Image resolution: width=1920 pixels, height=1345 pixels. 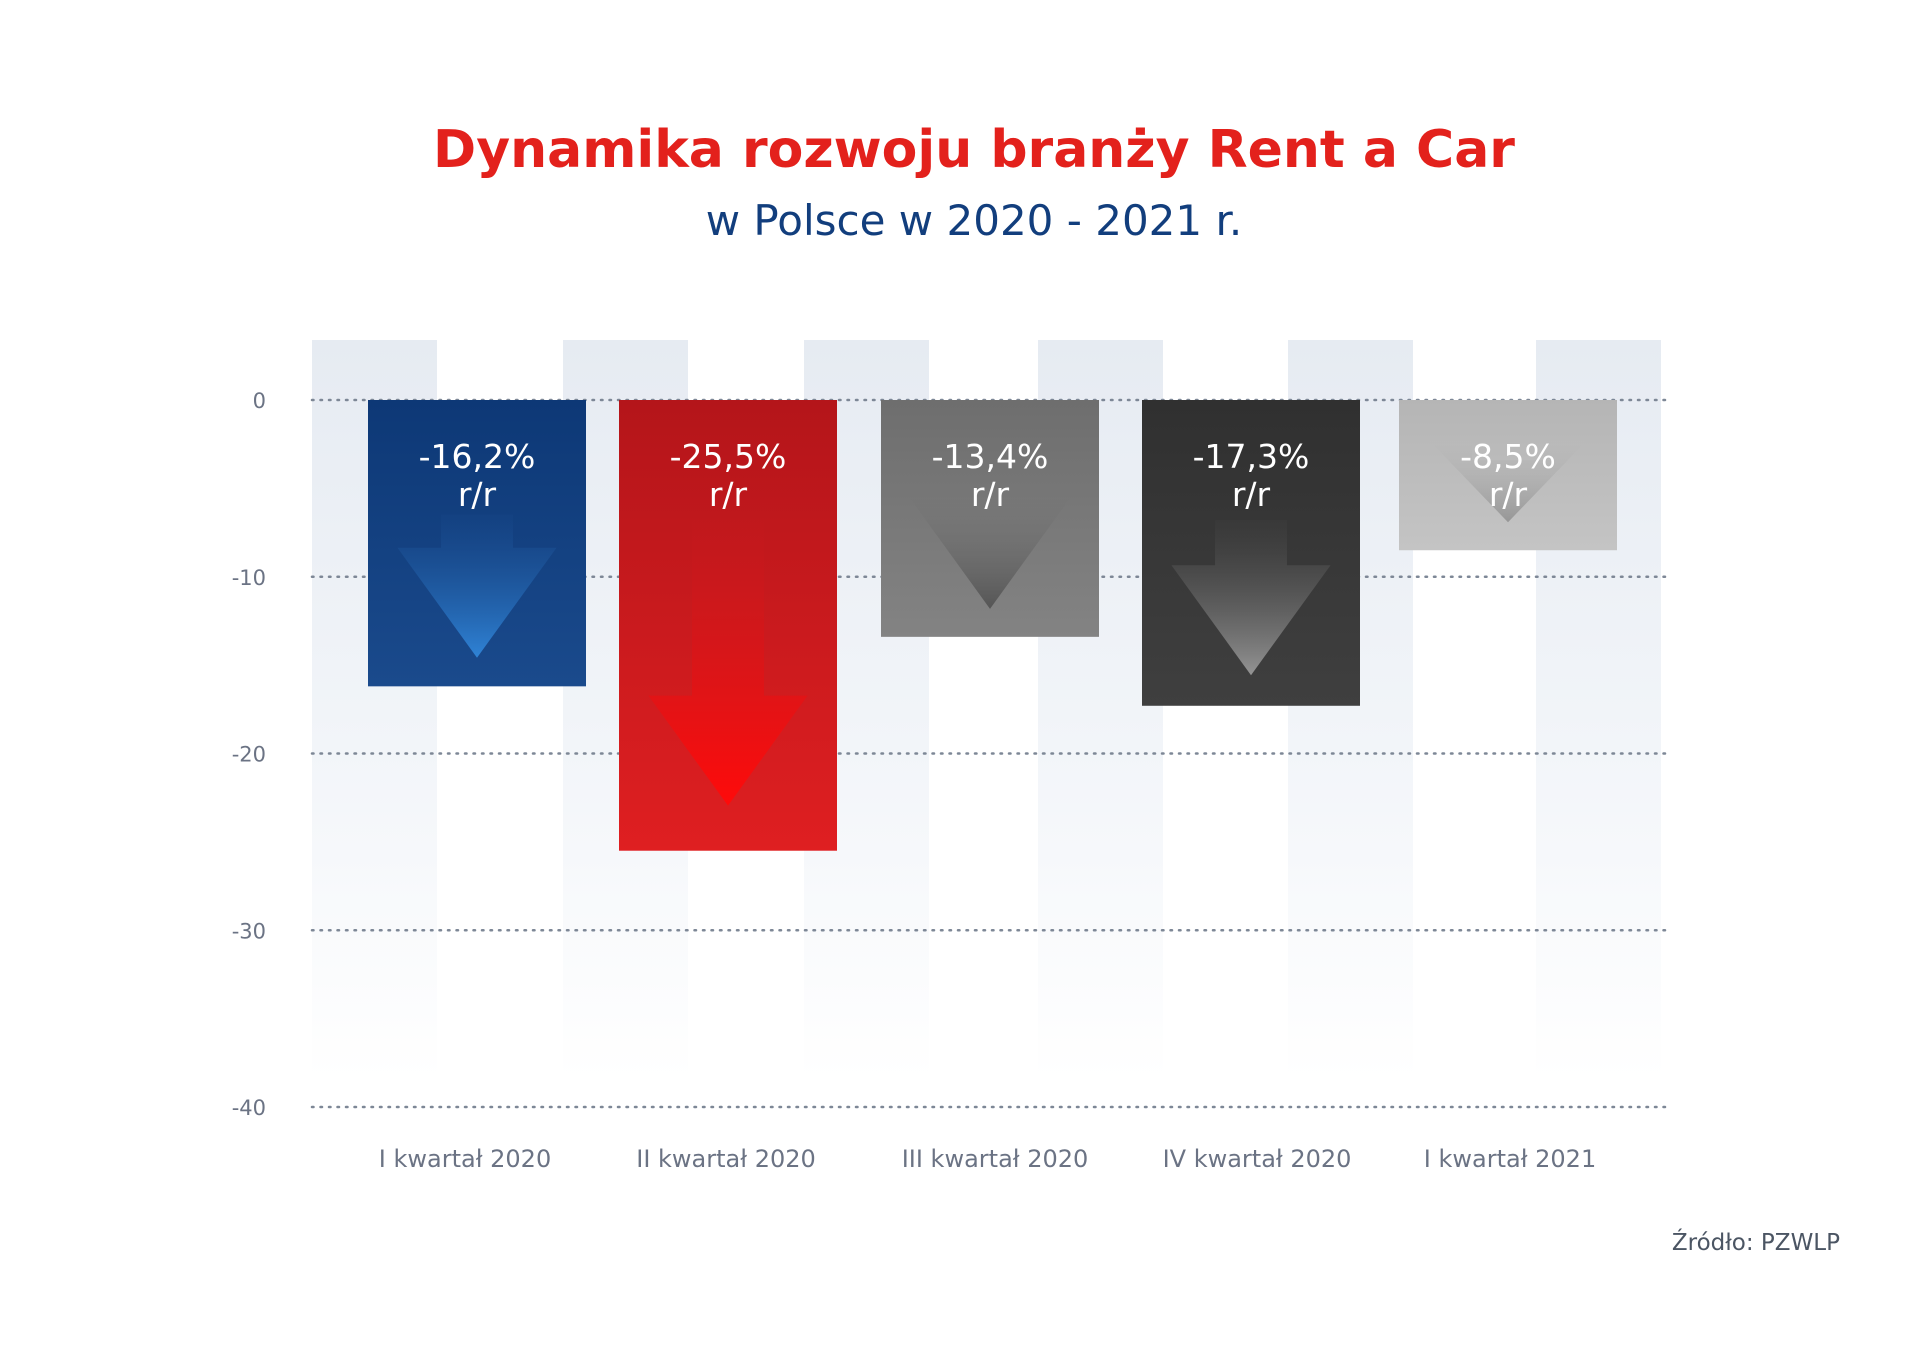 I want to click on bar-value-label: -16,2%, so click(x=477, y=456).